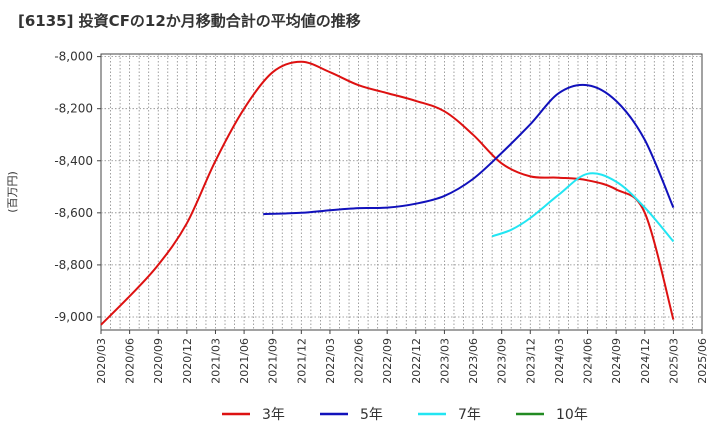  Describe the element at coordinates (473, 361) in the screenshot. I see `x-tick-label: 2023/06` at that location.